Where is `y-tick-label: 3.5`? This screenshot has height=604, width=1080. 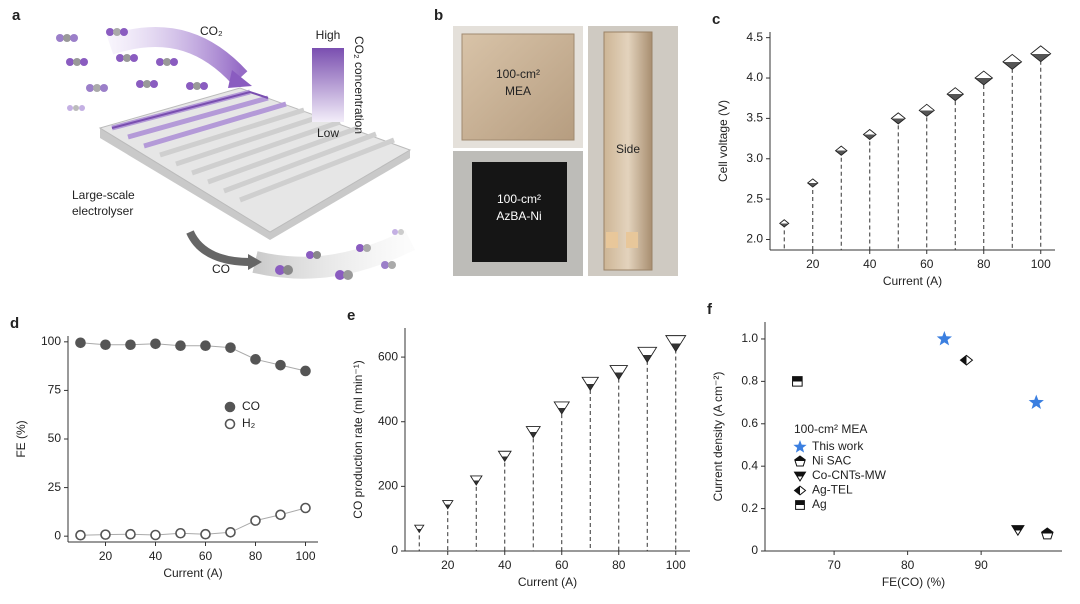
y-tick-label: 3.5 is located at coordinates (754, 118).